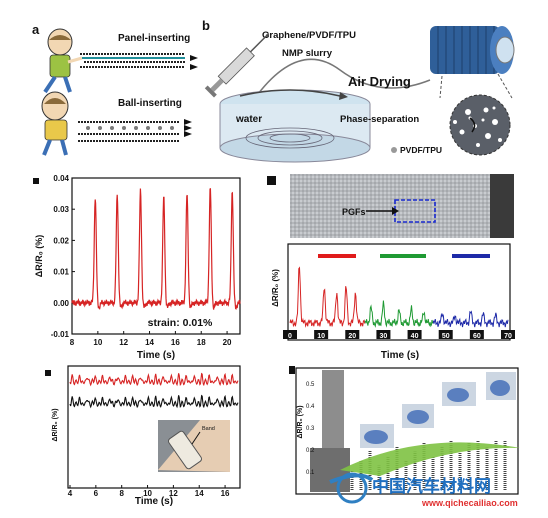 Image resolution: width=548 pixels, height=518 pixels. What do you see at coordinates (424, 473) in the screenshot?
I see `watermark-logo` at bounding box center [424, 473].